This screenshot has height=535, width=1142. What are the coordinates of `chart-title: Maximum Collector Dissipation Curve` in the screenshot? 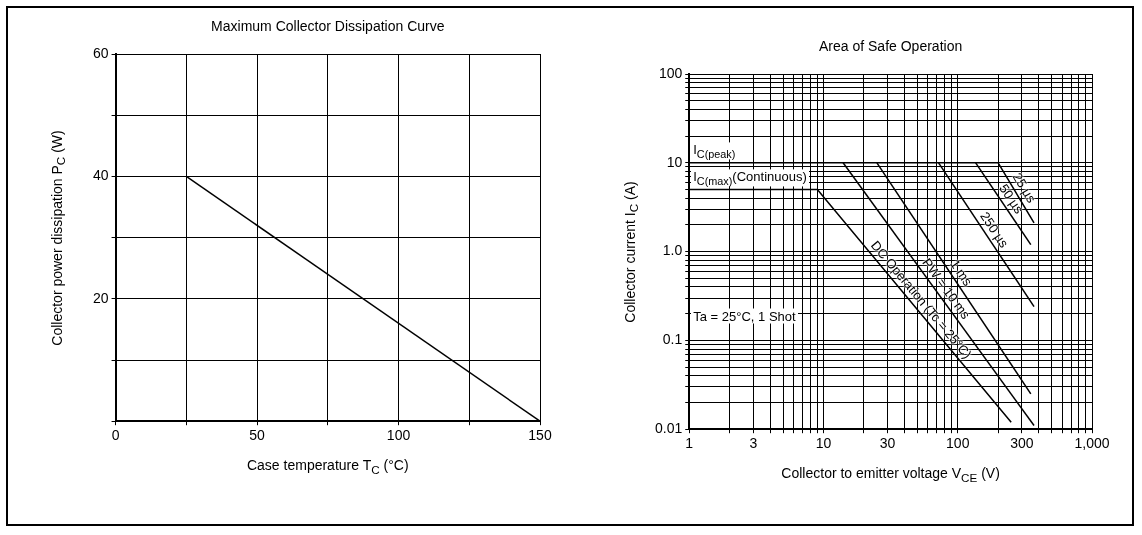 It's located at (328, 26).